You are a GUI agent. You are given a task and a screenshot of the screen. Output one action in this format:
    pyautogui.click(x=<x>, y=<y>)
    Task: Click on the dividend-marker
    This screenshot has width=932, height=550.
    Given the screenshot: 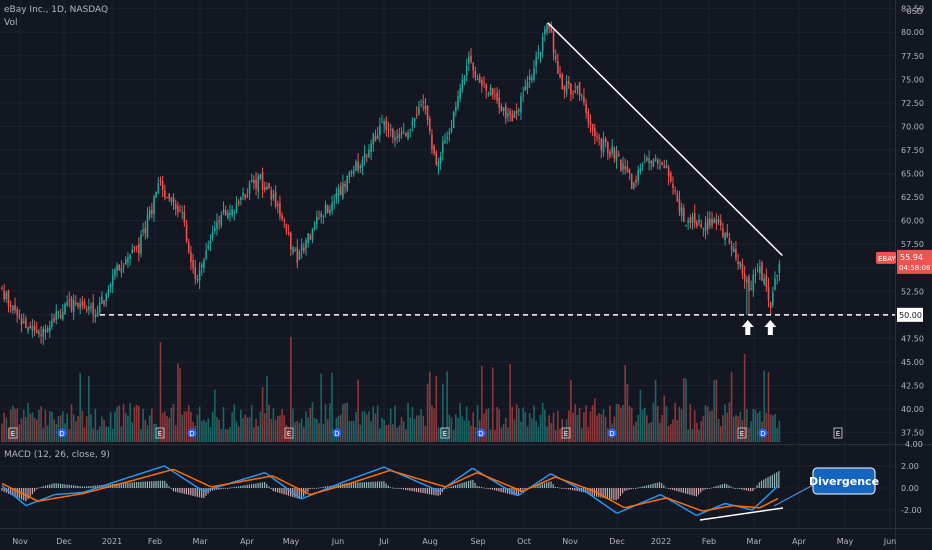 What is the action you would take?
    pyautogui.click(x=763, y=433)
    